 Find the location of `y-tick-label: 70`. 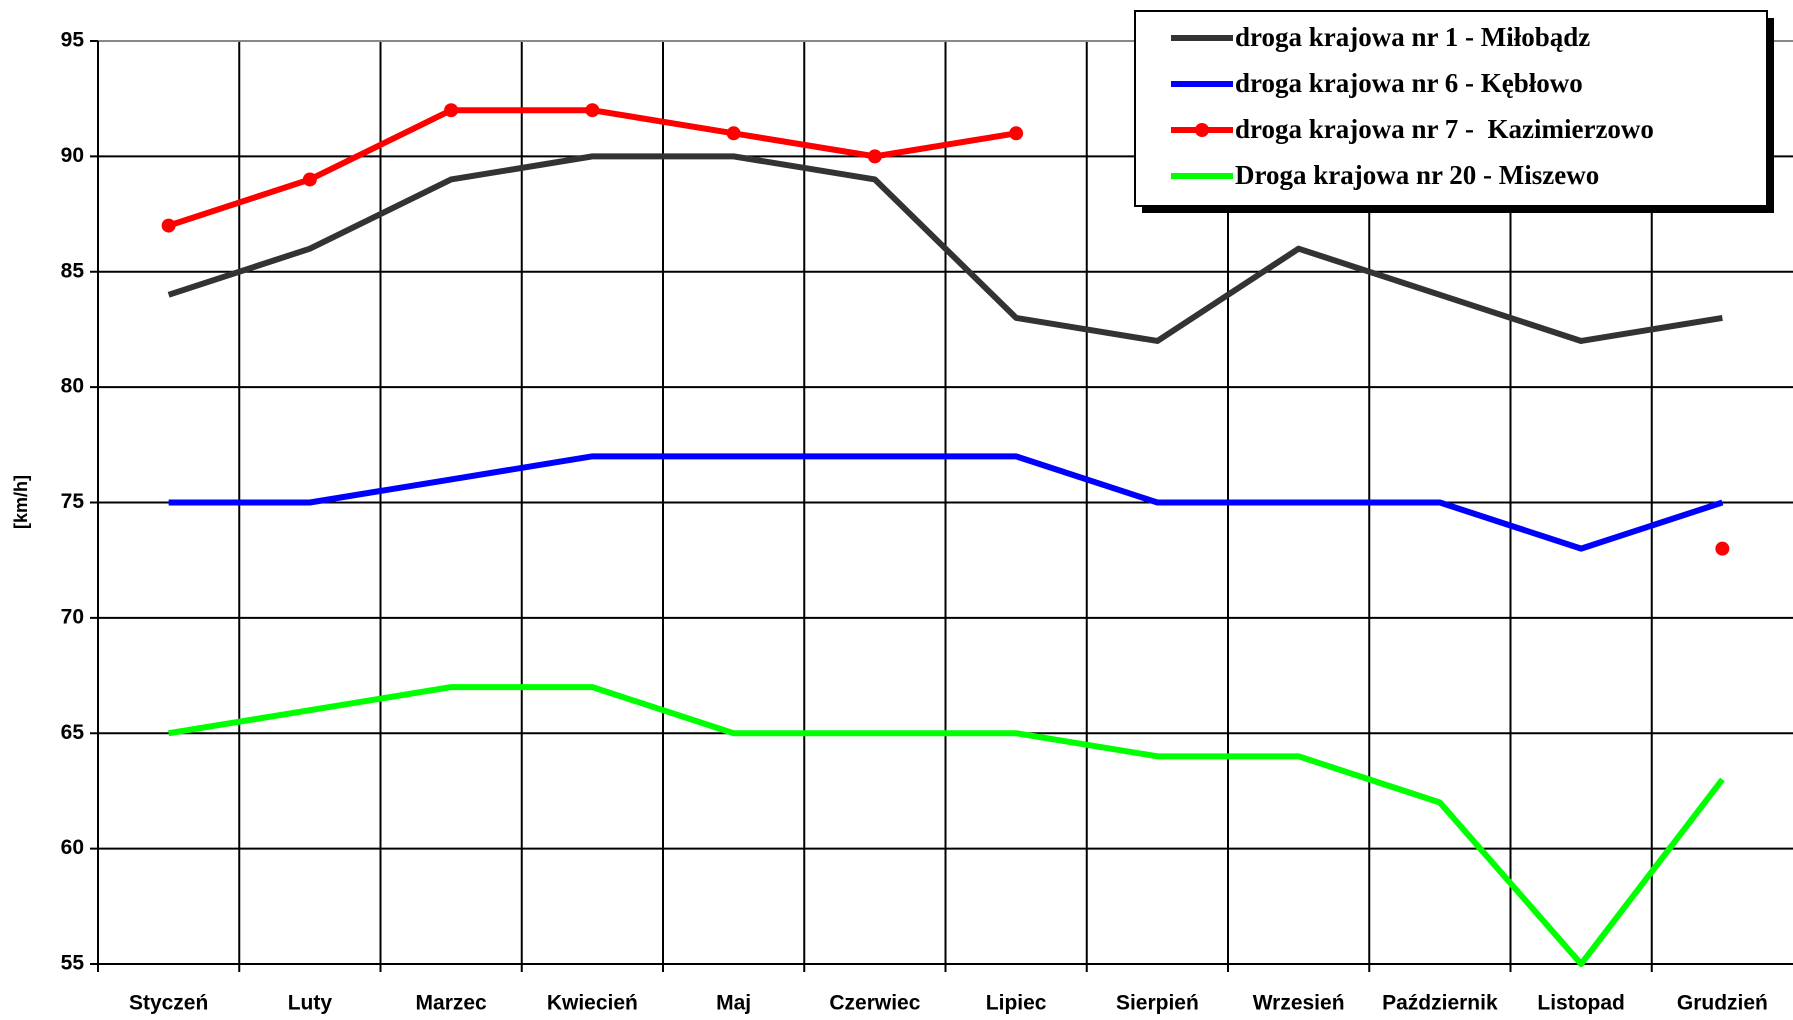

y-tick-label: 70 is located at coordinates (72, 616).